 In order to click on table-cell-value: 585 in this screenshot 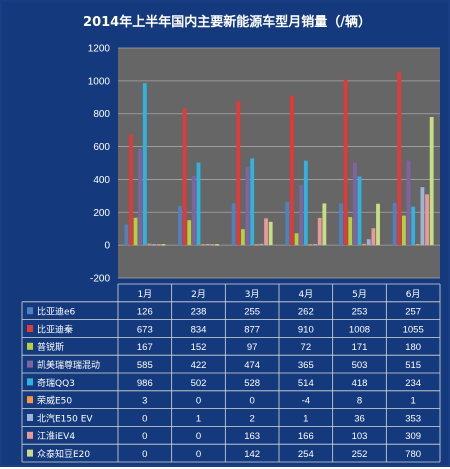, I will do `click(145, 365)`.